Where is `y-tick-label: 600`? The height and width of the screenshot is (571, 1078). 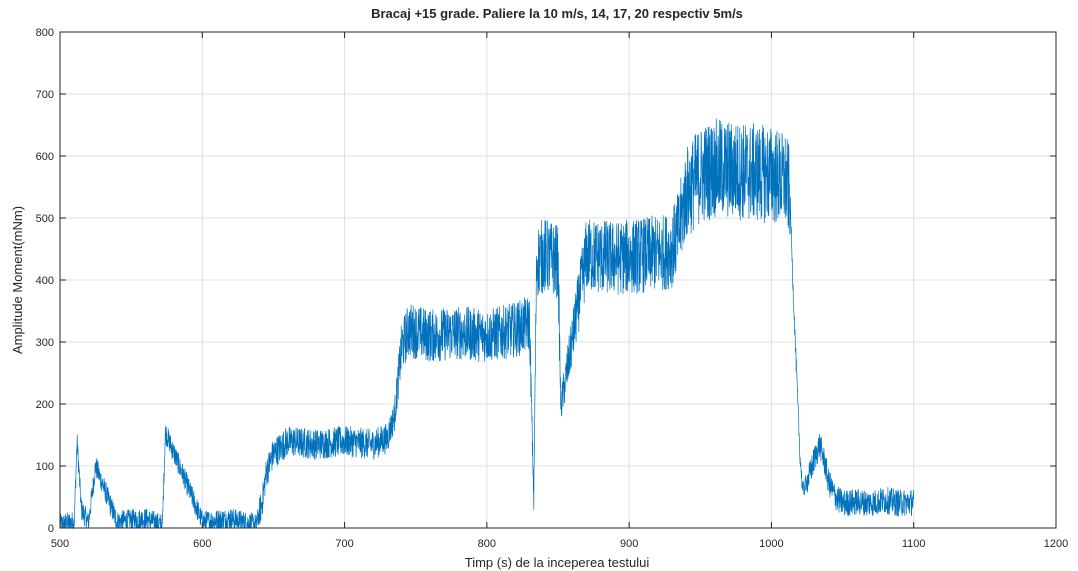 y-tick-label: 600 is located at coordinates (45, 157).